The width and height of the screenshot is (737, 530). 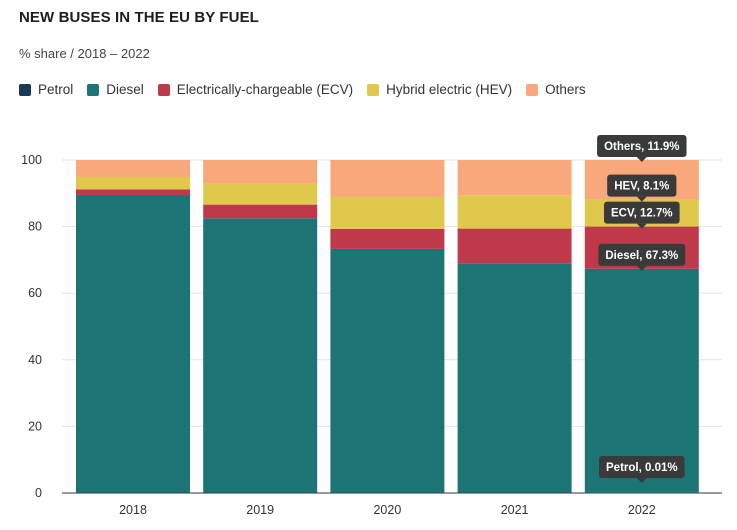 What do you see at coordinates (125, 89) in the screenshot?
I see `legend-label: Diesel` at bounding box center [125, 89].